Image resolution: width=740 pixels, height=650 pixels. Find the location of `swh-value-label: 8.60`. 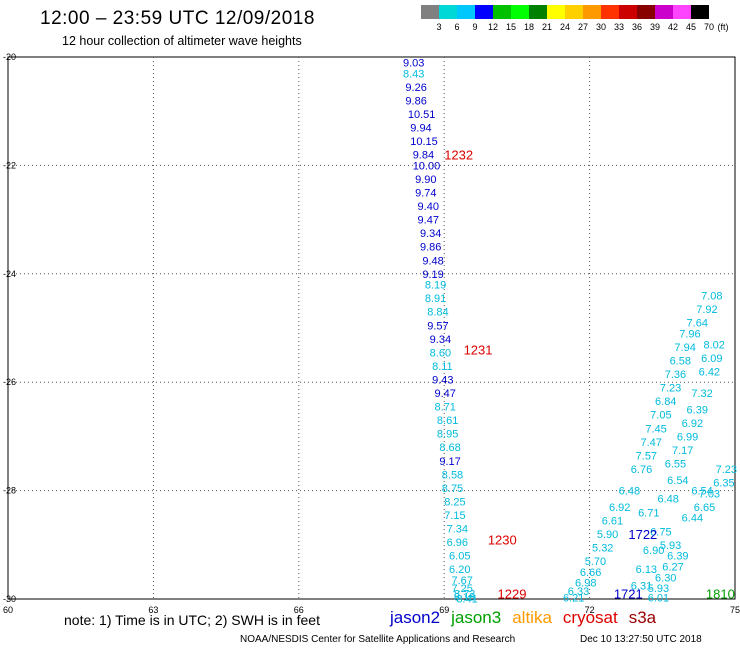

swh-value-label: 8.60 is located at coordinates (440, 353).